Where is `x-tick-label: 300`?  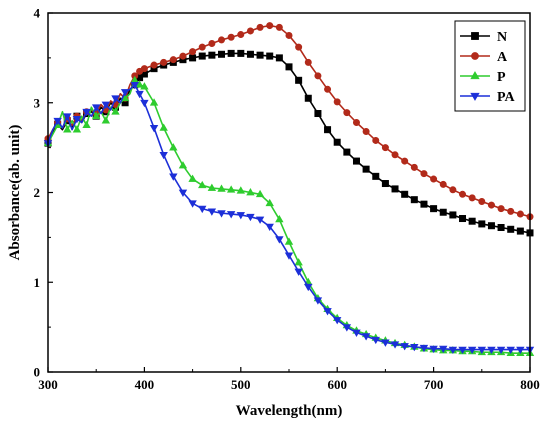 x-tick-label: 300 is located at coordinates (48, 384).